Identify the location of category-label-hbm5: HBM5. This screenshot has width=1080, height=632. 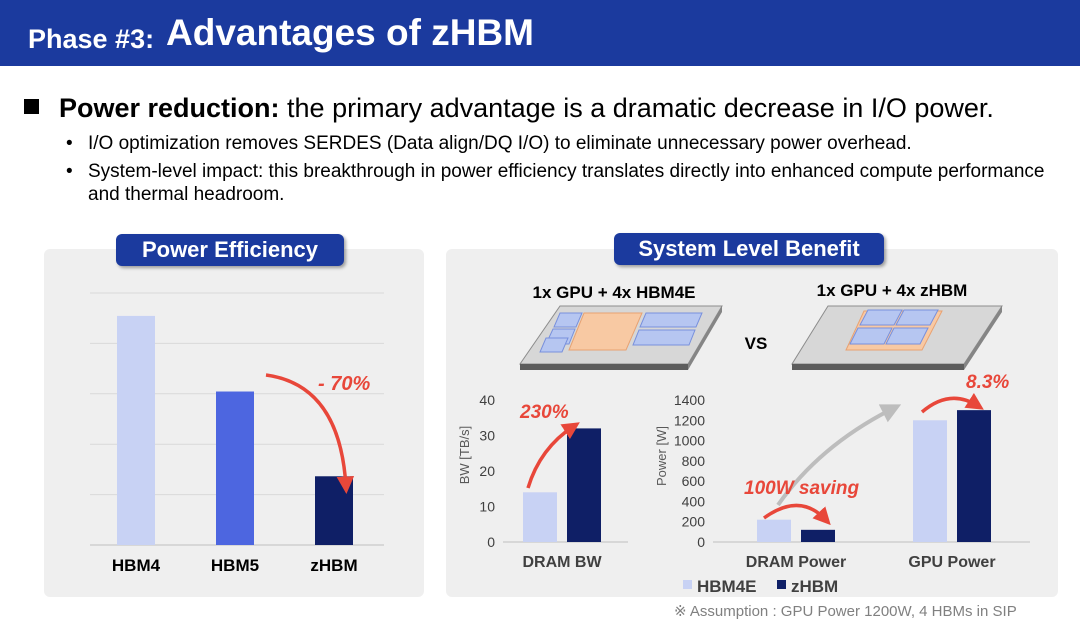
(235, 565).